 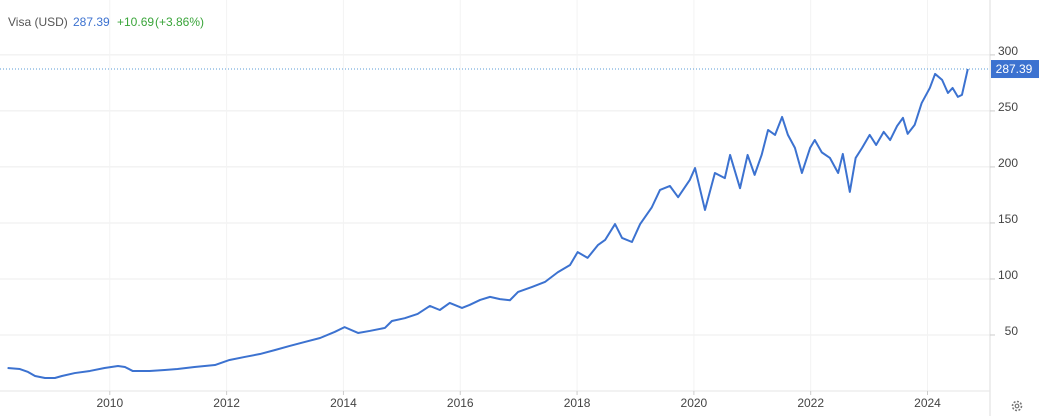 I want to click on change-text: +10.69, so click(x=135, y=22).